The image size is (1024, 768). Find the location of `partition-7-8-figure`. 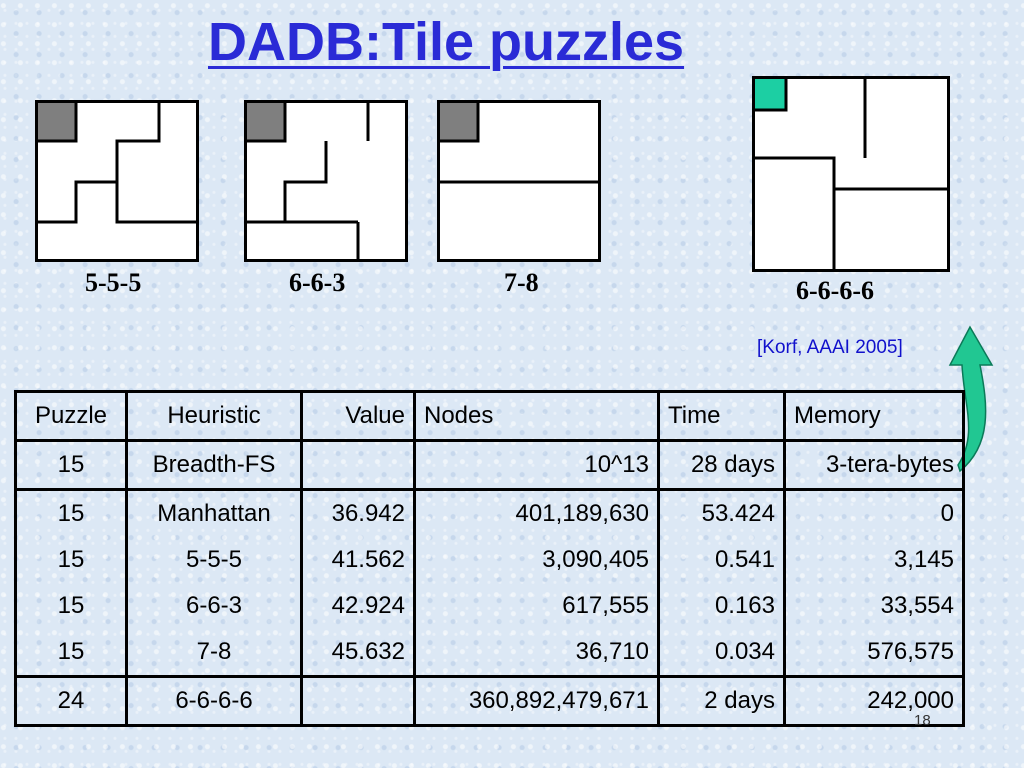

partition-7-8-figure is located at coordinates (519, 181).